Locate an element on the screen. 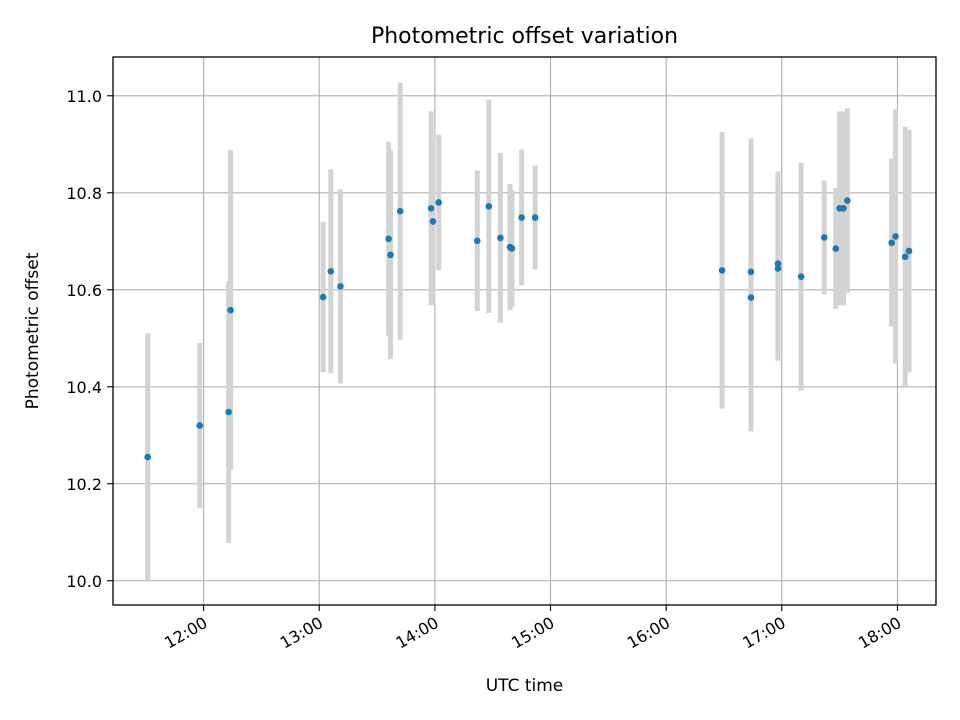 This screenshot has width=960, height=720. x-axis-label: UTC time is located at coordinates (525, 686).